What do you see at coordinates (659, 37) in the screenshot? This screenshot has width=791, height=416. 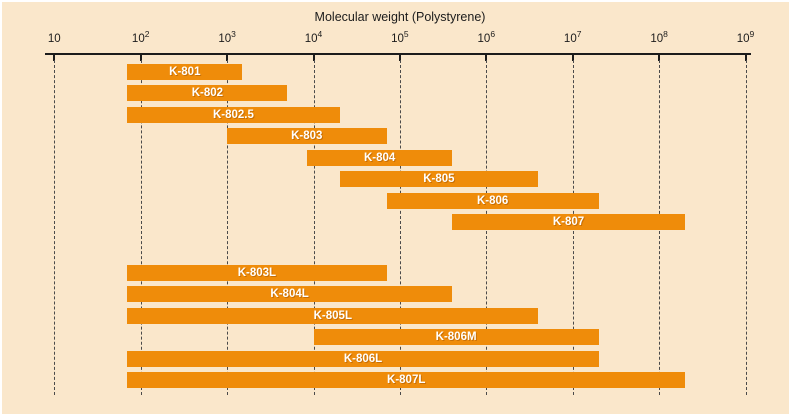 I see `axis-tick-label: 10⁸` at bounding box center [659, 37].